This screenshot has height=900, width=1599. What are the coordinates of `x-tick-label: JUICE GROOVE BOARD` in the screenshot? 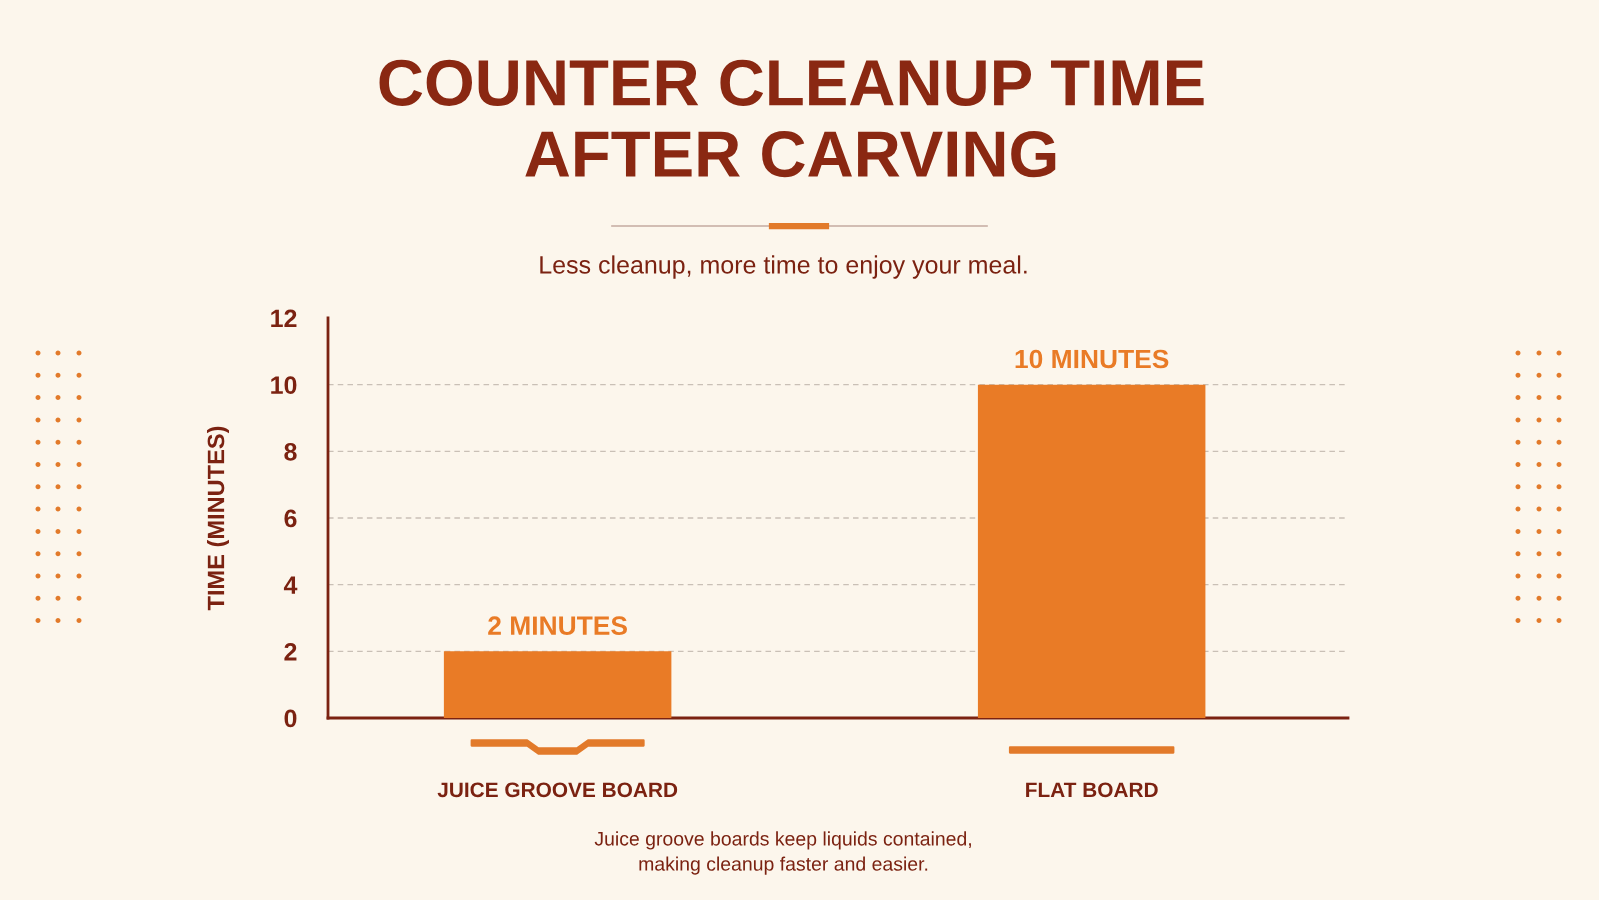 It's located at (557, 790).